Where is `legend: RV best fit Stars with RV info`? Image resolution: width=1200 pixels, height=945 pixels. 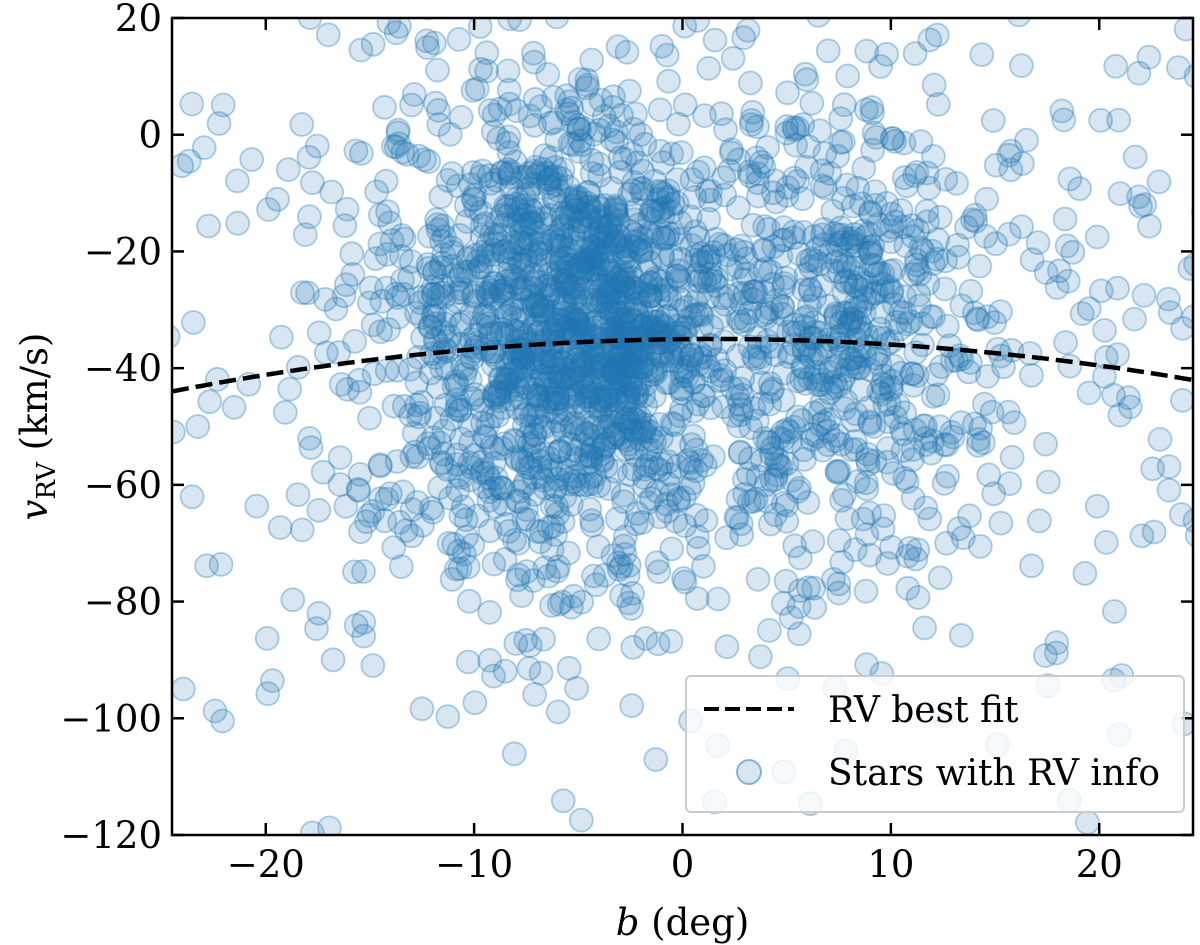
legend: RV best fit Stars with RV info is located at coordinates (935, 744).